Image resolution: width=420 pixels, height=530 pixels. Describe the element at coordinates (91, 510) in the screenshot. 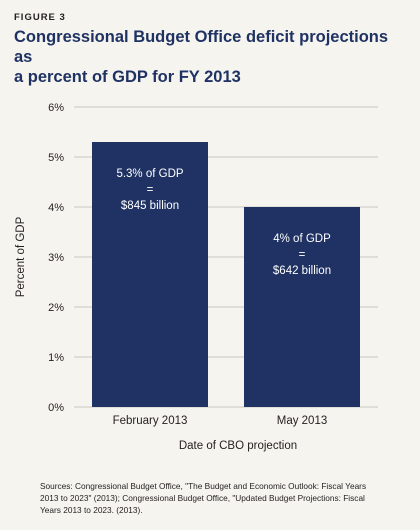

I see `sources-line-3: Years 2013 to 2023. (2013).` at that location.